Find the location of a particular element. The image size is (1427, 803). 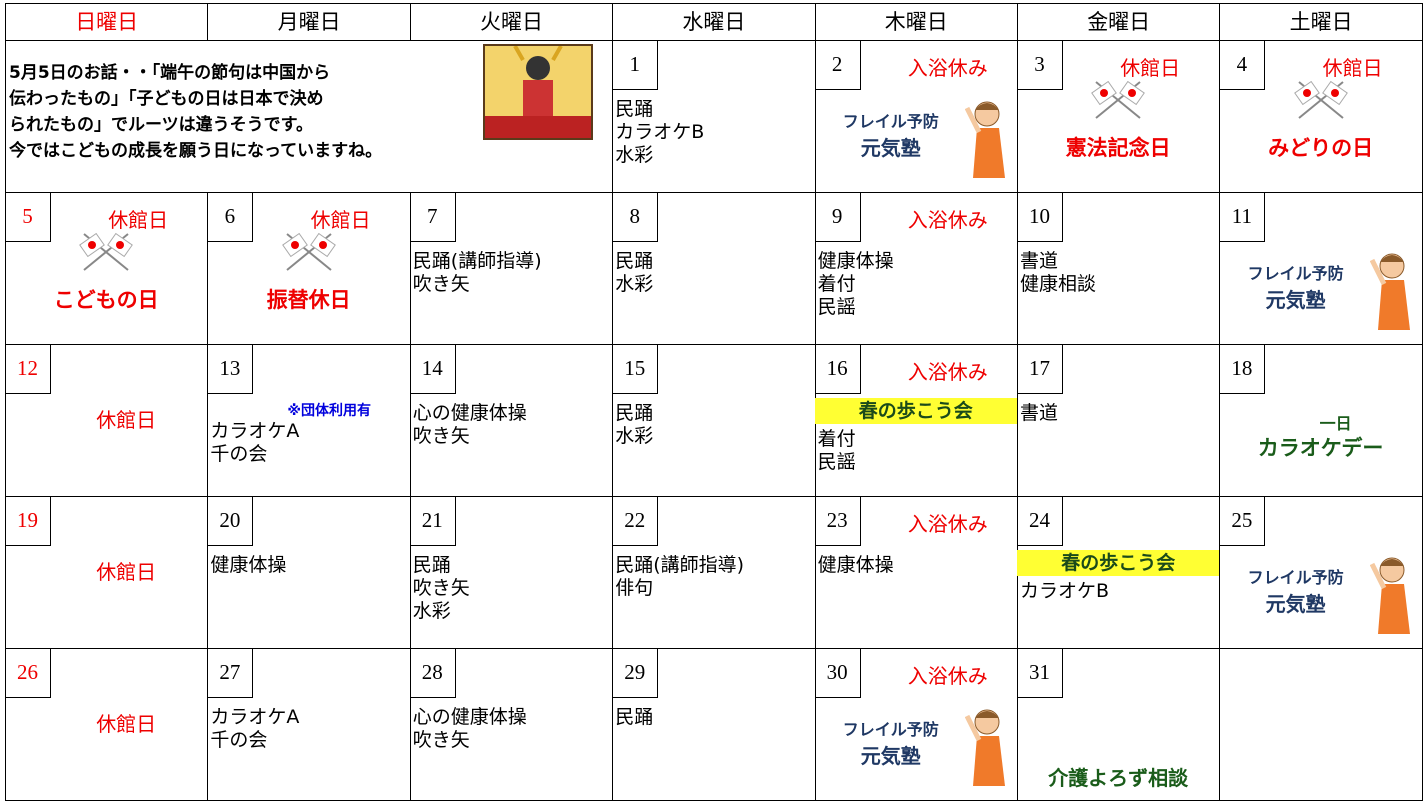

day-number: 2 is located at coordinates (837, 65).